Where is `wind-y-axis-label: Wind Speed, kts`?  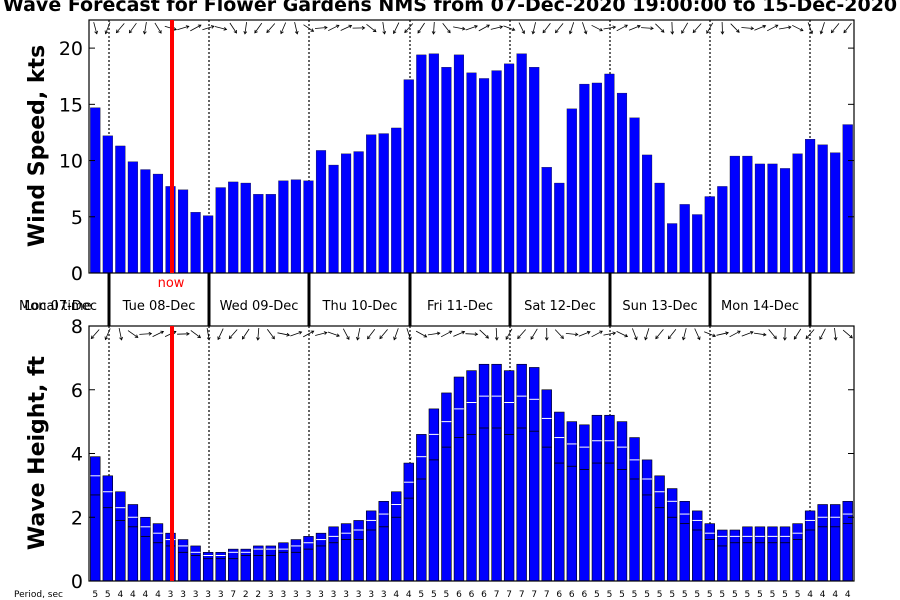
wind-y-axis-label: Wind Speed, kts is located at coordinates (37, 146).